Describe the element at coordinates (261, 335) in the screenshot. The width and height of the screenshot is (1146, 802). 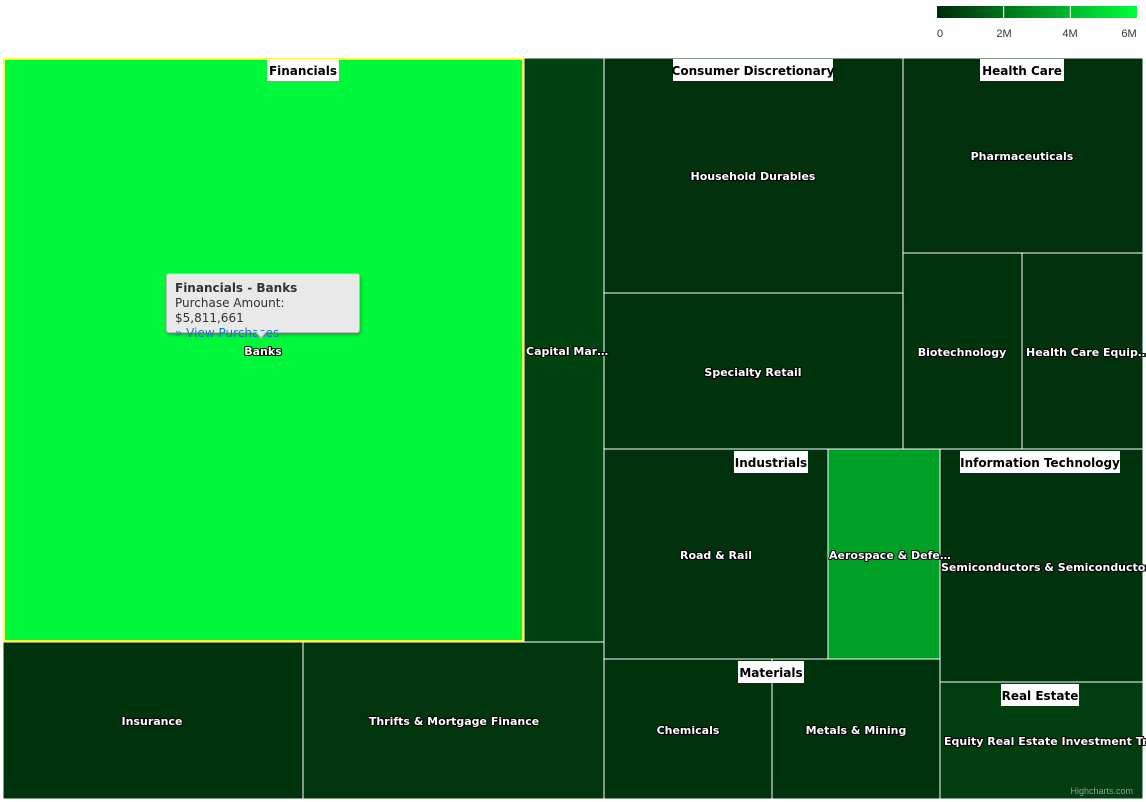
I see `tooltip-arrow` at that location.